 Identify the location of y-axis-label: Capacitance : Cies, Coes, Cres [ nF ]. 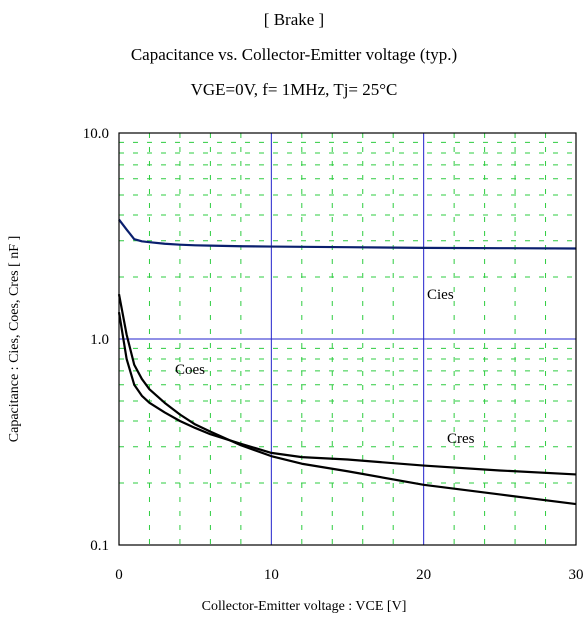
(14, 339).